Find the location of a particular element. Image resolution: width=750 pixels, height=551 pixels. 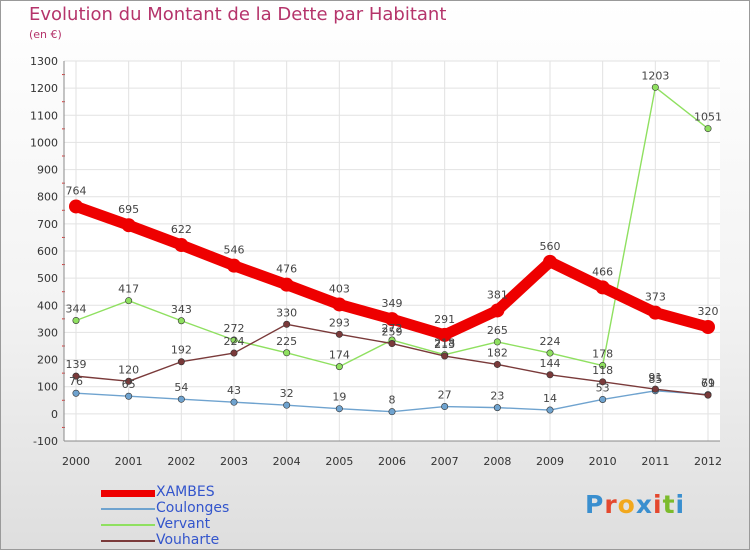

data-label-xambes: 466 is located at coordinates (602, 271).